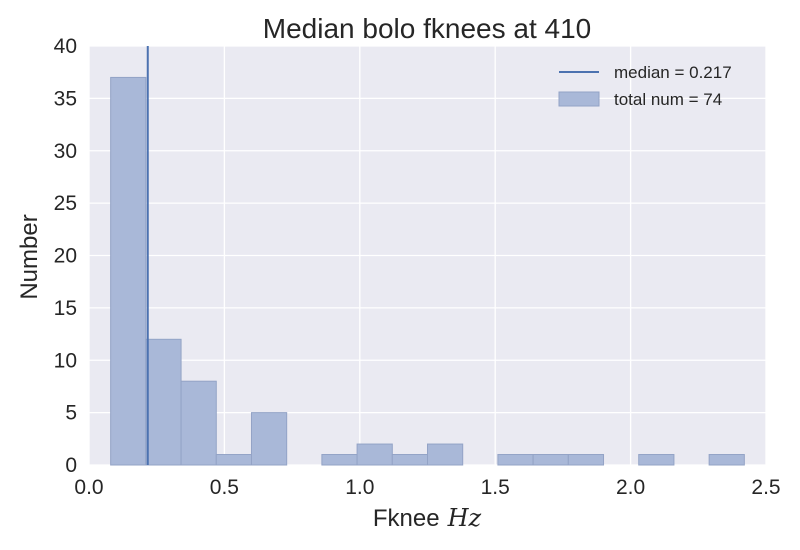 The width and height of the screenshot is (800, 550). I want to click on y-tick-label: 25, so click(65, 203).